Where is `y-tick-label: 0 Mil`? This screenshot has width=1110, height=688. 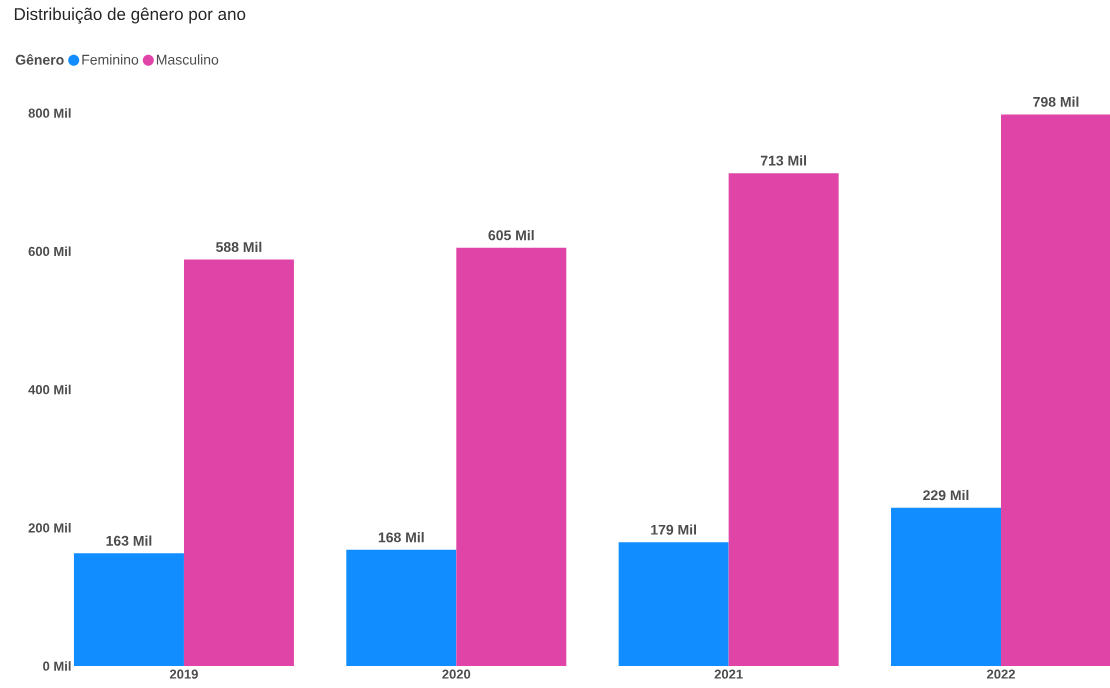
y-tick-label: 0 Mil is located at coordinates (57, 666).